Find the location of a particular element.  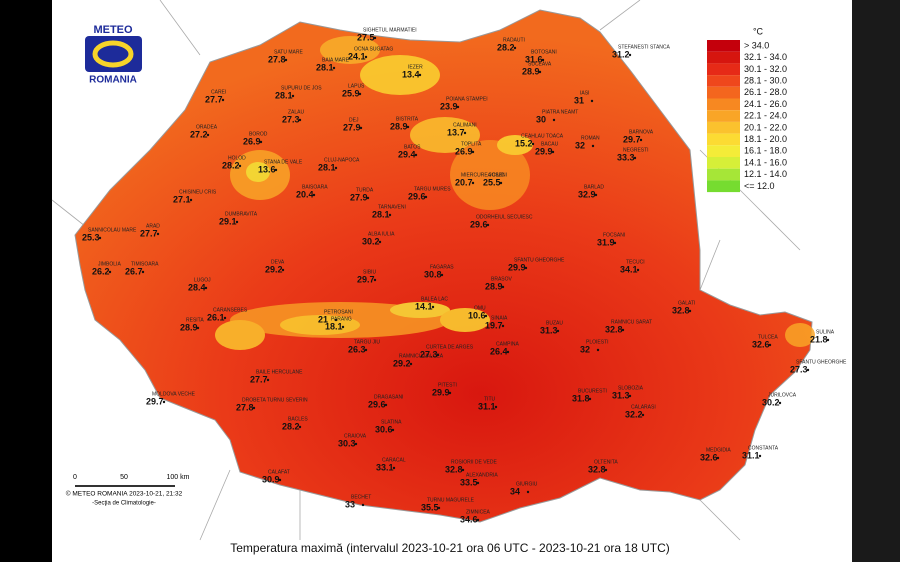

station-value: 27.3 is located at coordinates (429, 354).